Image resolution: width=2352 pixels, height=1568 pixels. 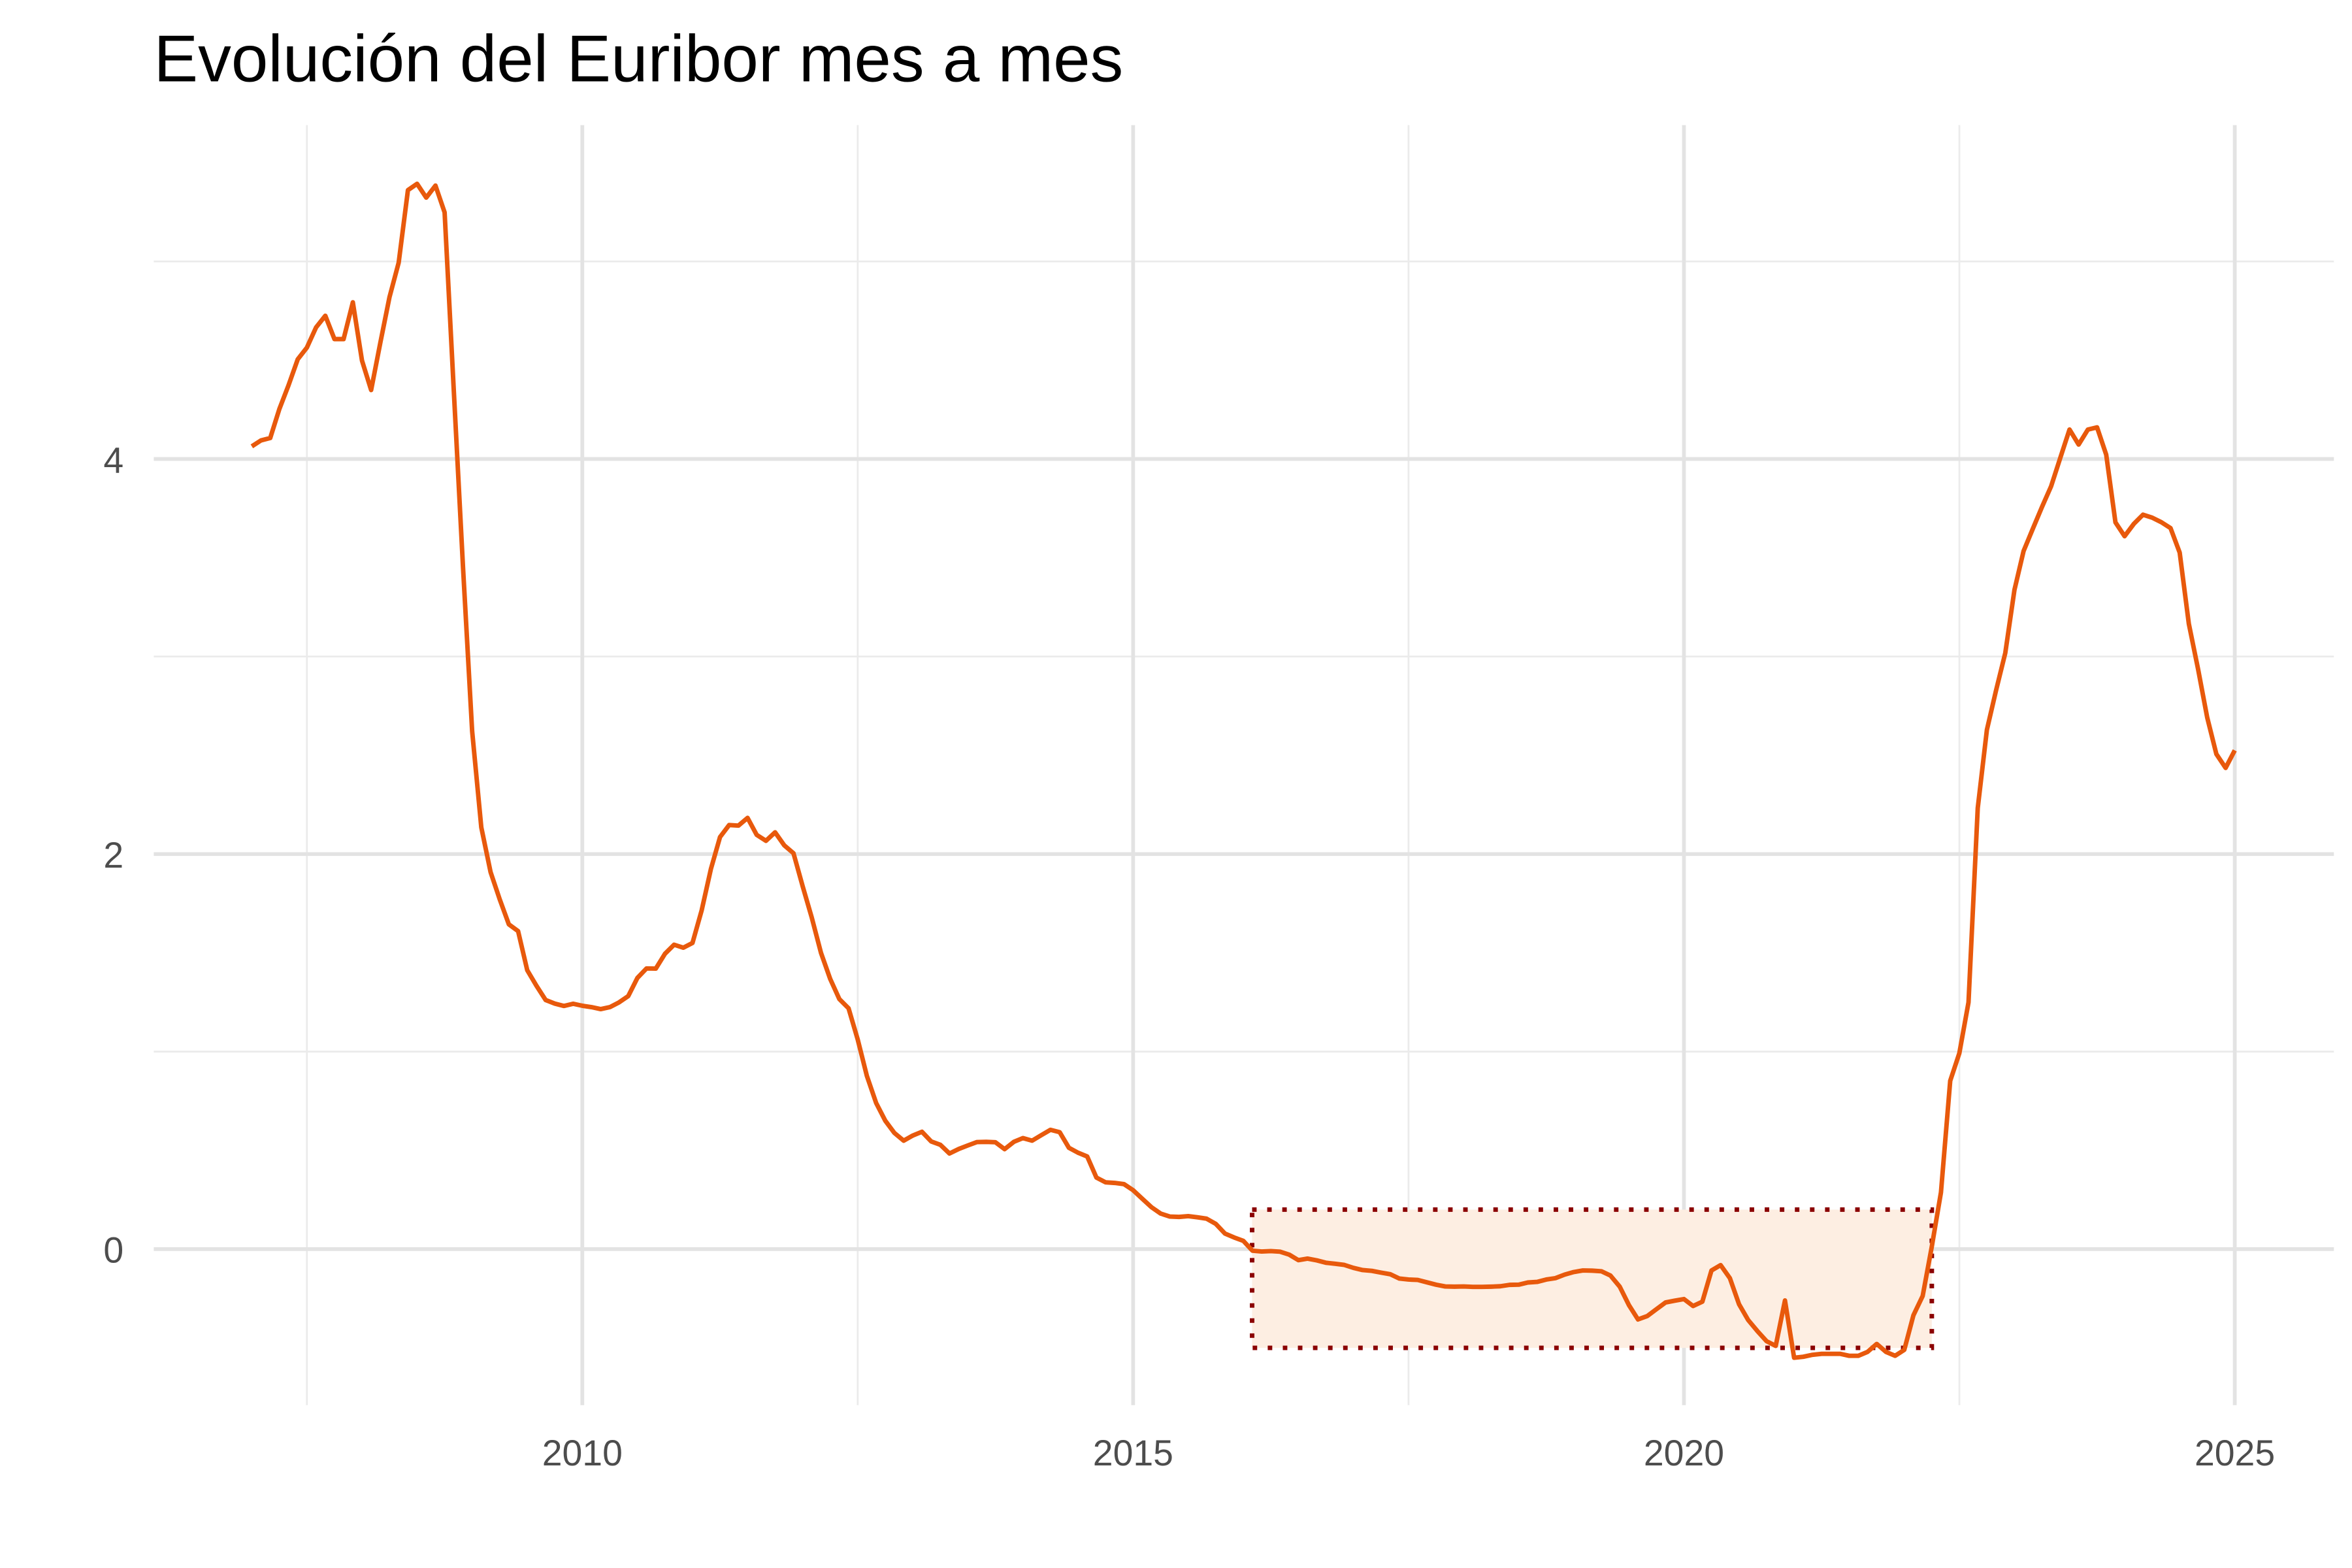 What do you see at coordinates (638, 59) in the screenshot?
I see `chart-title: Evolución del Euribor mes a mes` at bounding box center [638, 59].